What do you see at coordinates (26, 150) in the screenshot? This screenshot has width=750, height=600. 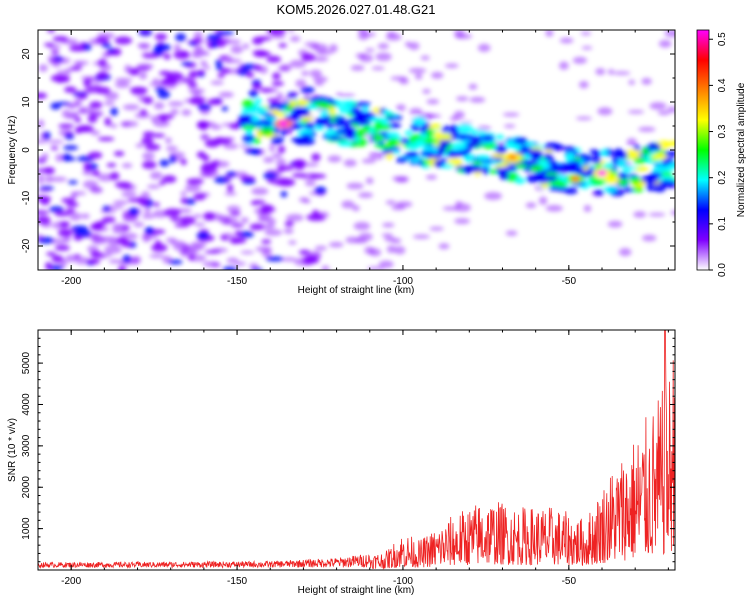 I see `y-tick-label: 0` at bounding box center [26, 150].